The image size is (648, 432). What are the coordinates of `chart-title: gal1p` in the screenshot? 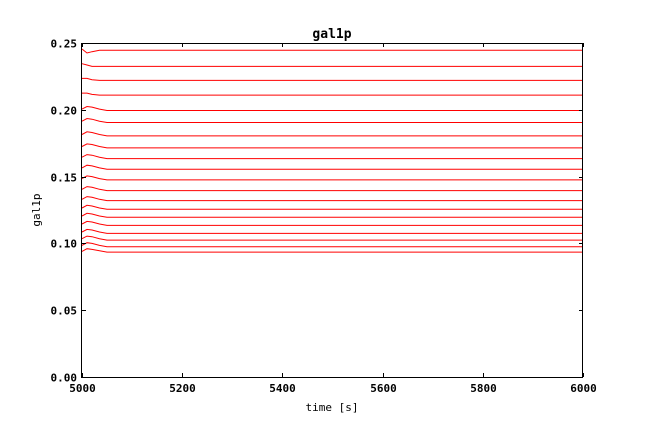 It's located at (331, 34).